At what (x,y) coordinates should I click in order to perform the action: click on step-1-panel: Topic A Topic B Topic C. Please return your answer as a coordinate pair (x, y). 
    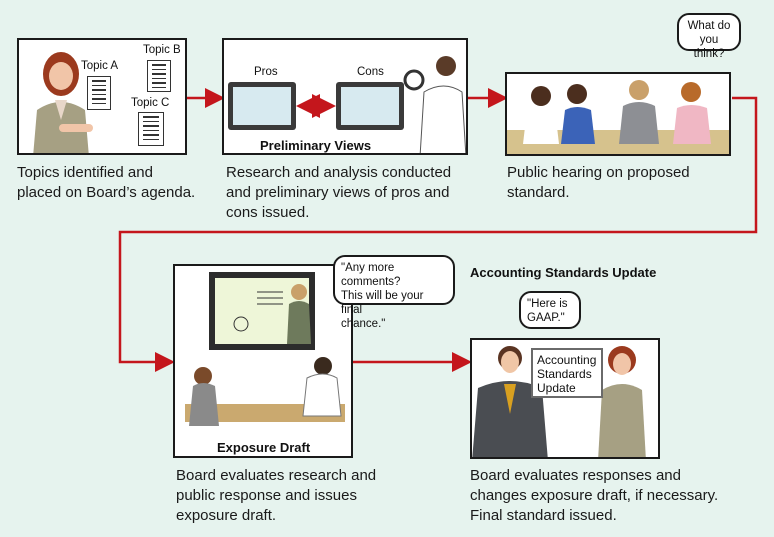
    Looking at the image, I should click on (102, 96).